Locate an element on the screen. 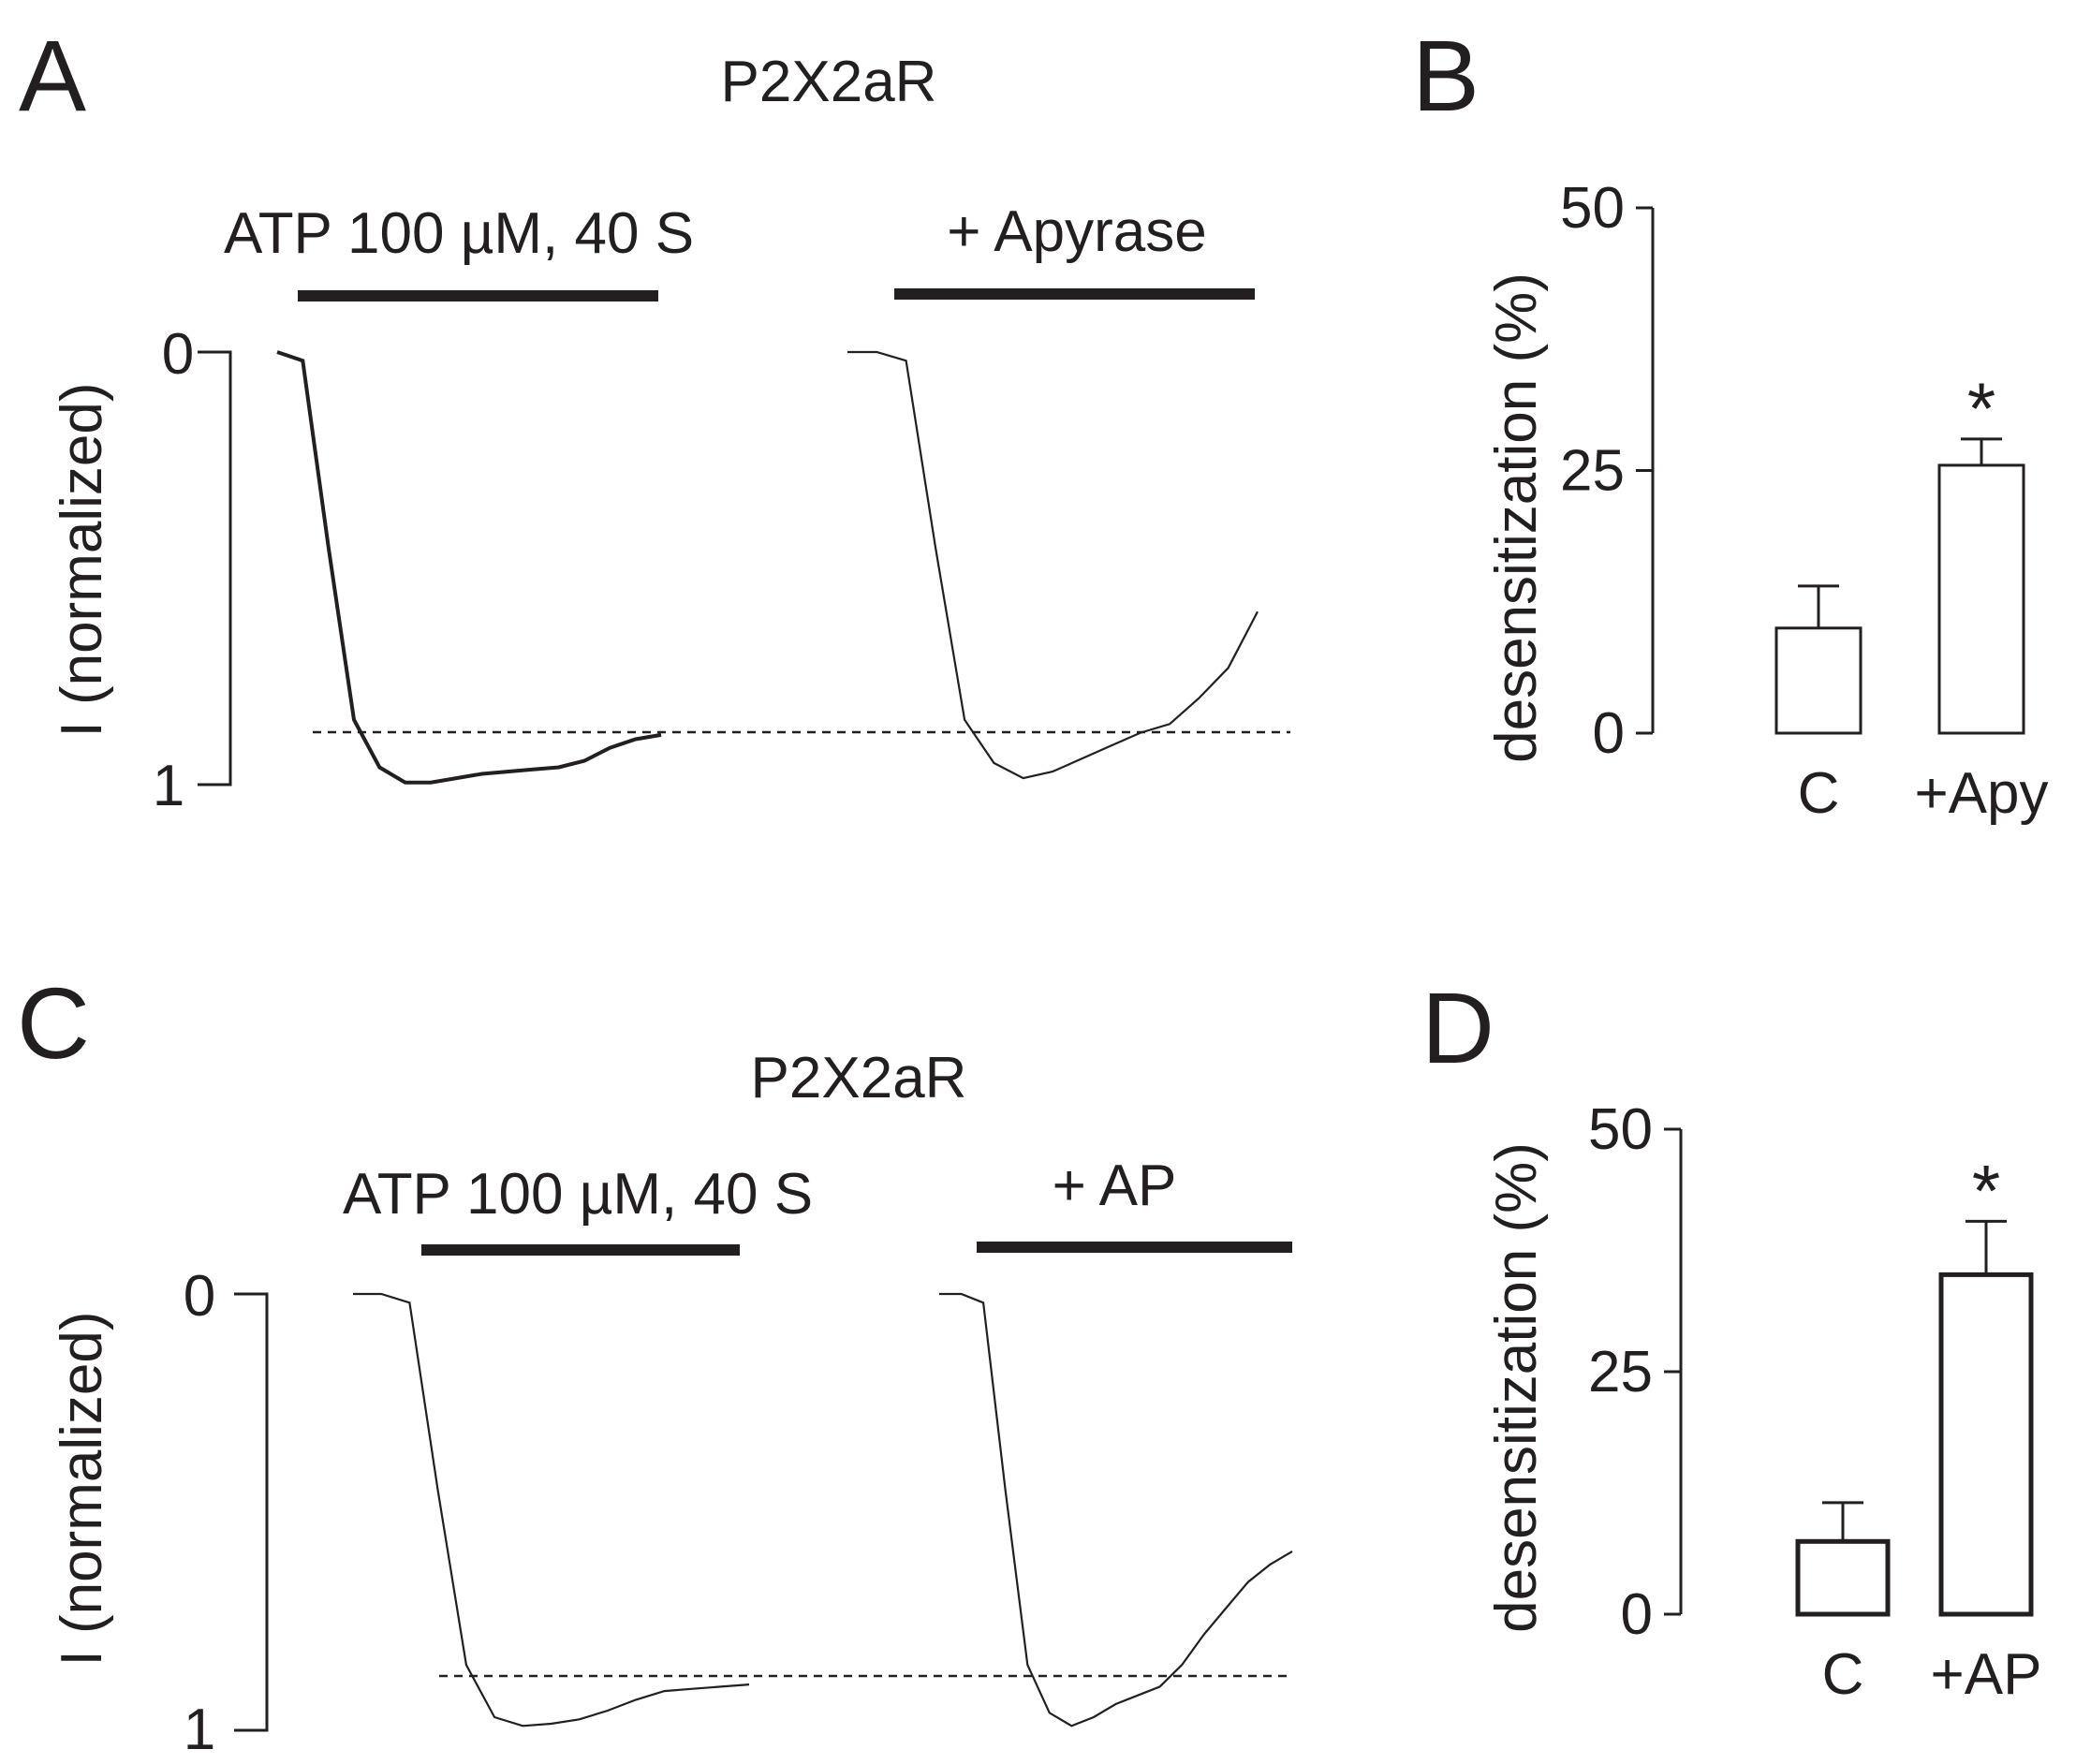 The image size is (2076, 1764). panel-c-title: P2X2aR is located at coordinates (859, 1078).